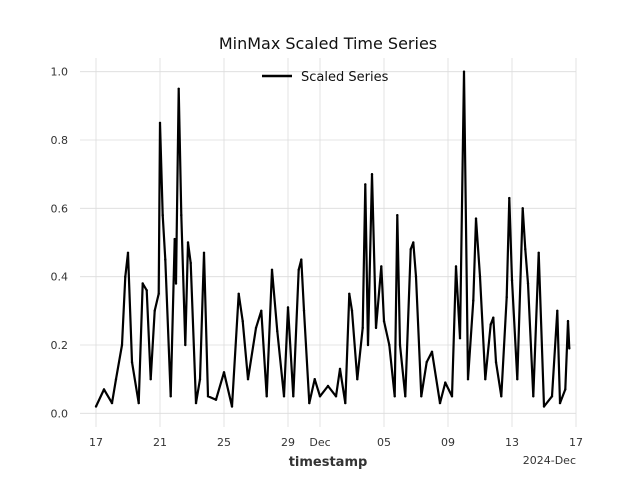  What do you see at coordinates (345, 77) in the screenshot?
I see `legend-label: Scaled Series` at bounding box center [345, 77].